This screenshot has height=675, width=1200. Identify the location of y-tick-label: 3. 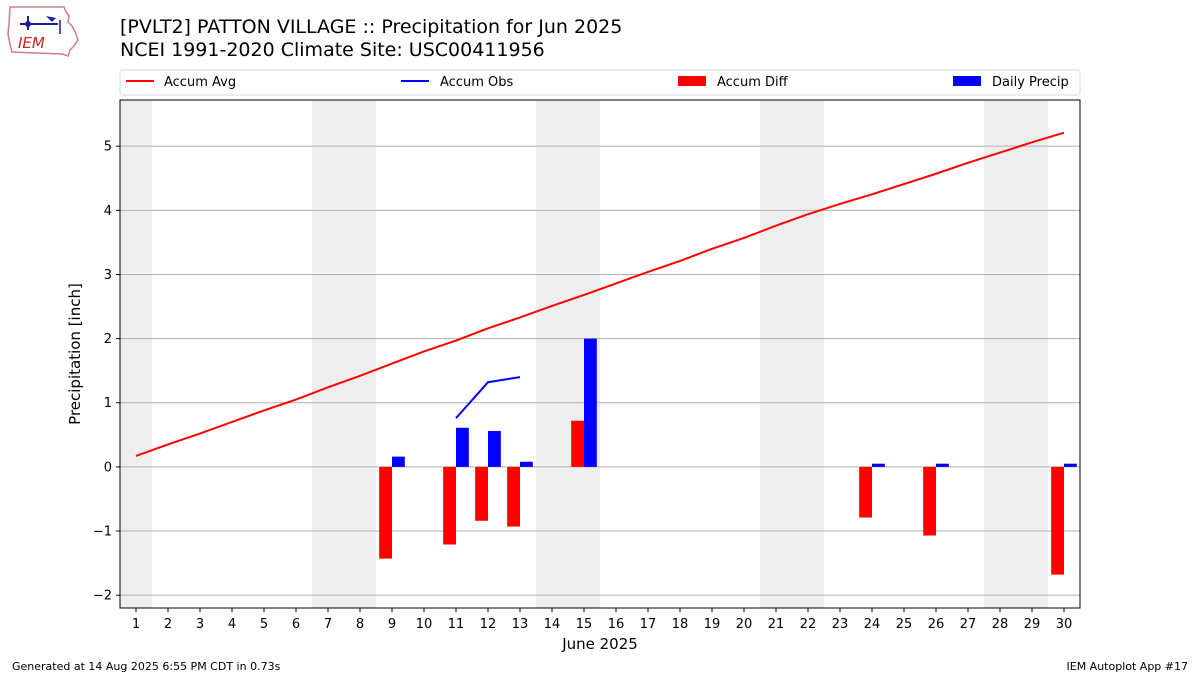
(108, 275).